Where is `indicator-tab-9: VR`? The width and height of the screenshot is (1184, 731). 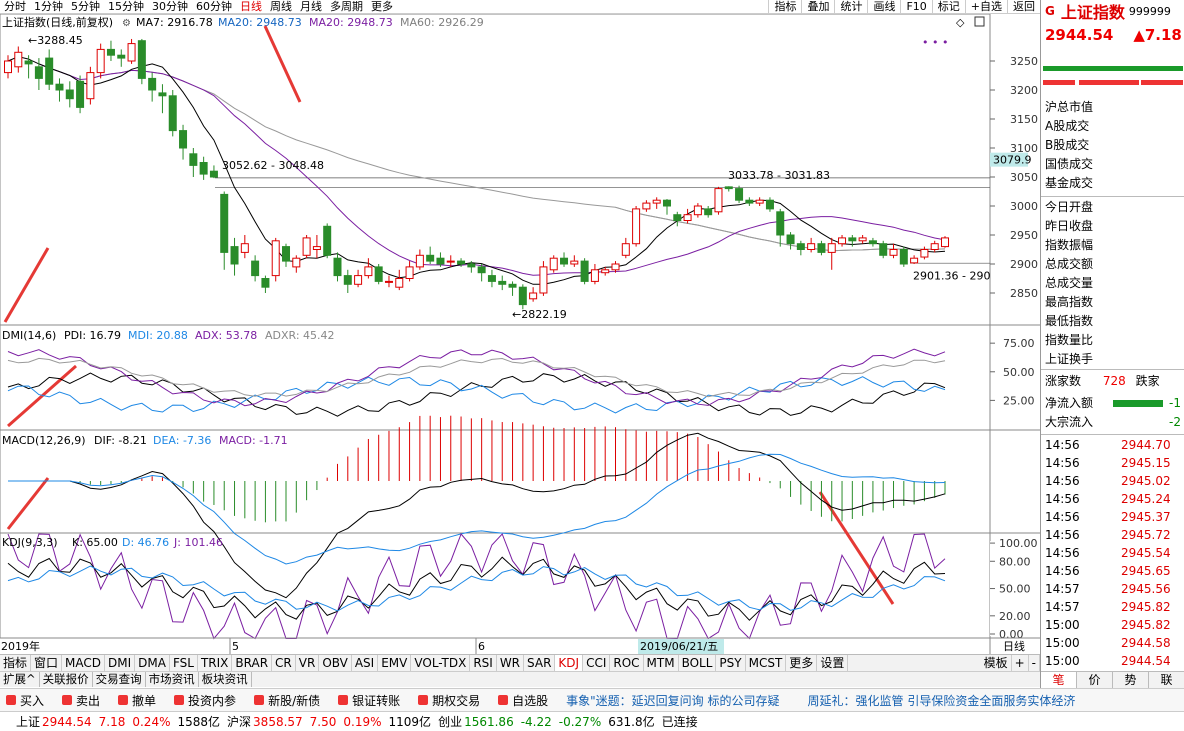 indicator-tab-9: VR is located at coordinates (308, 663).